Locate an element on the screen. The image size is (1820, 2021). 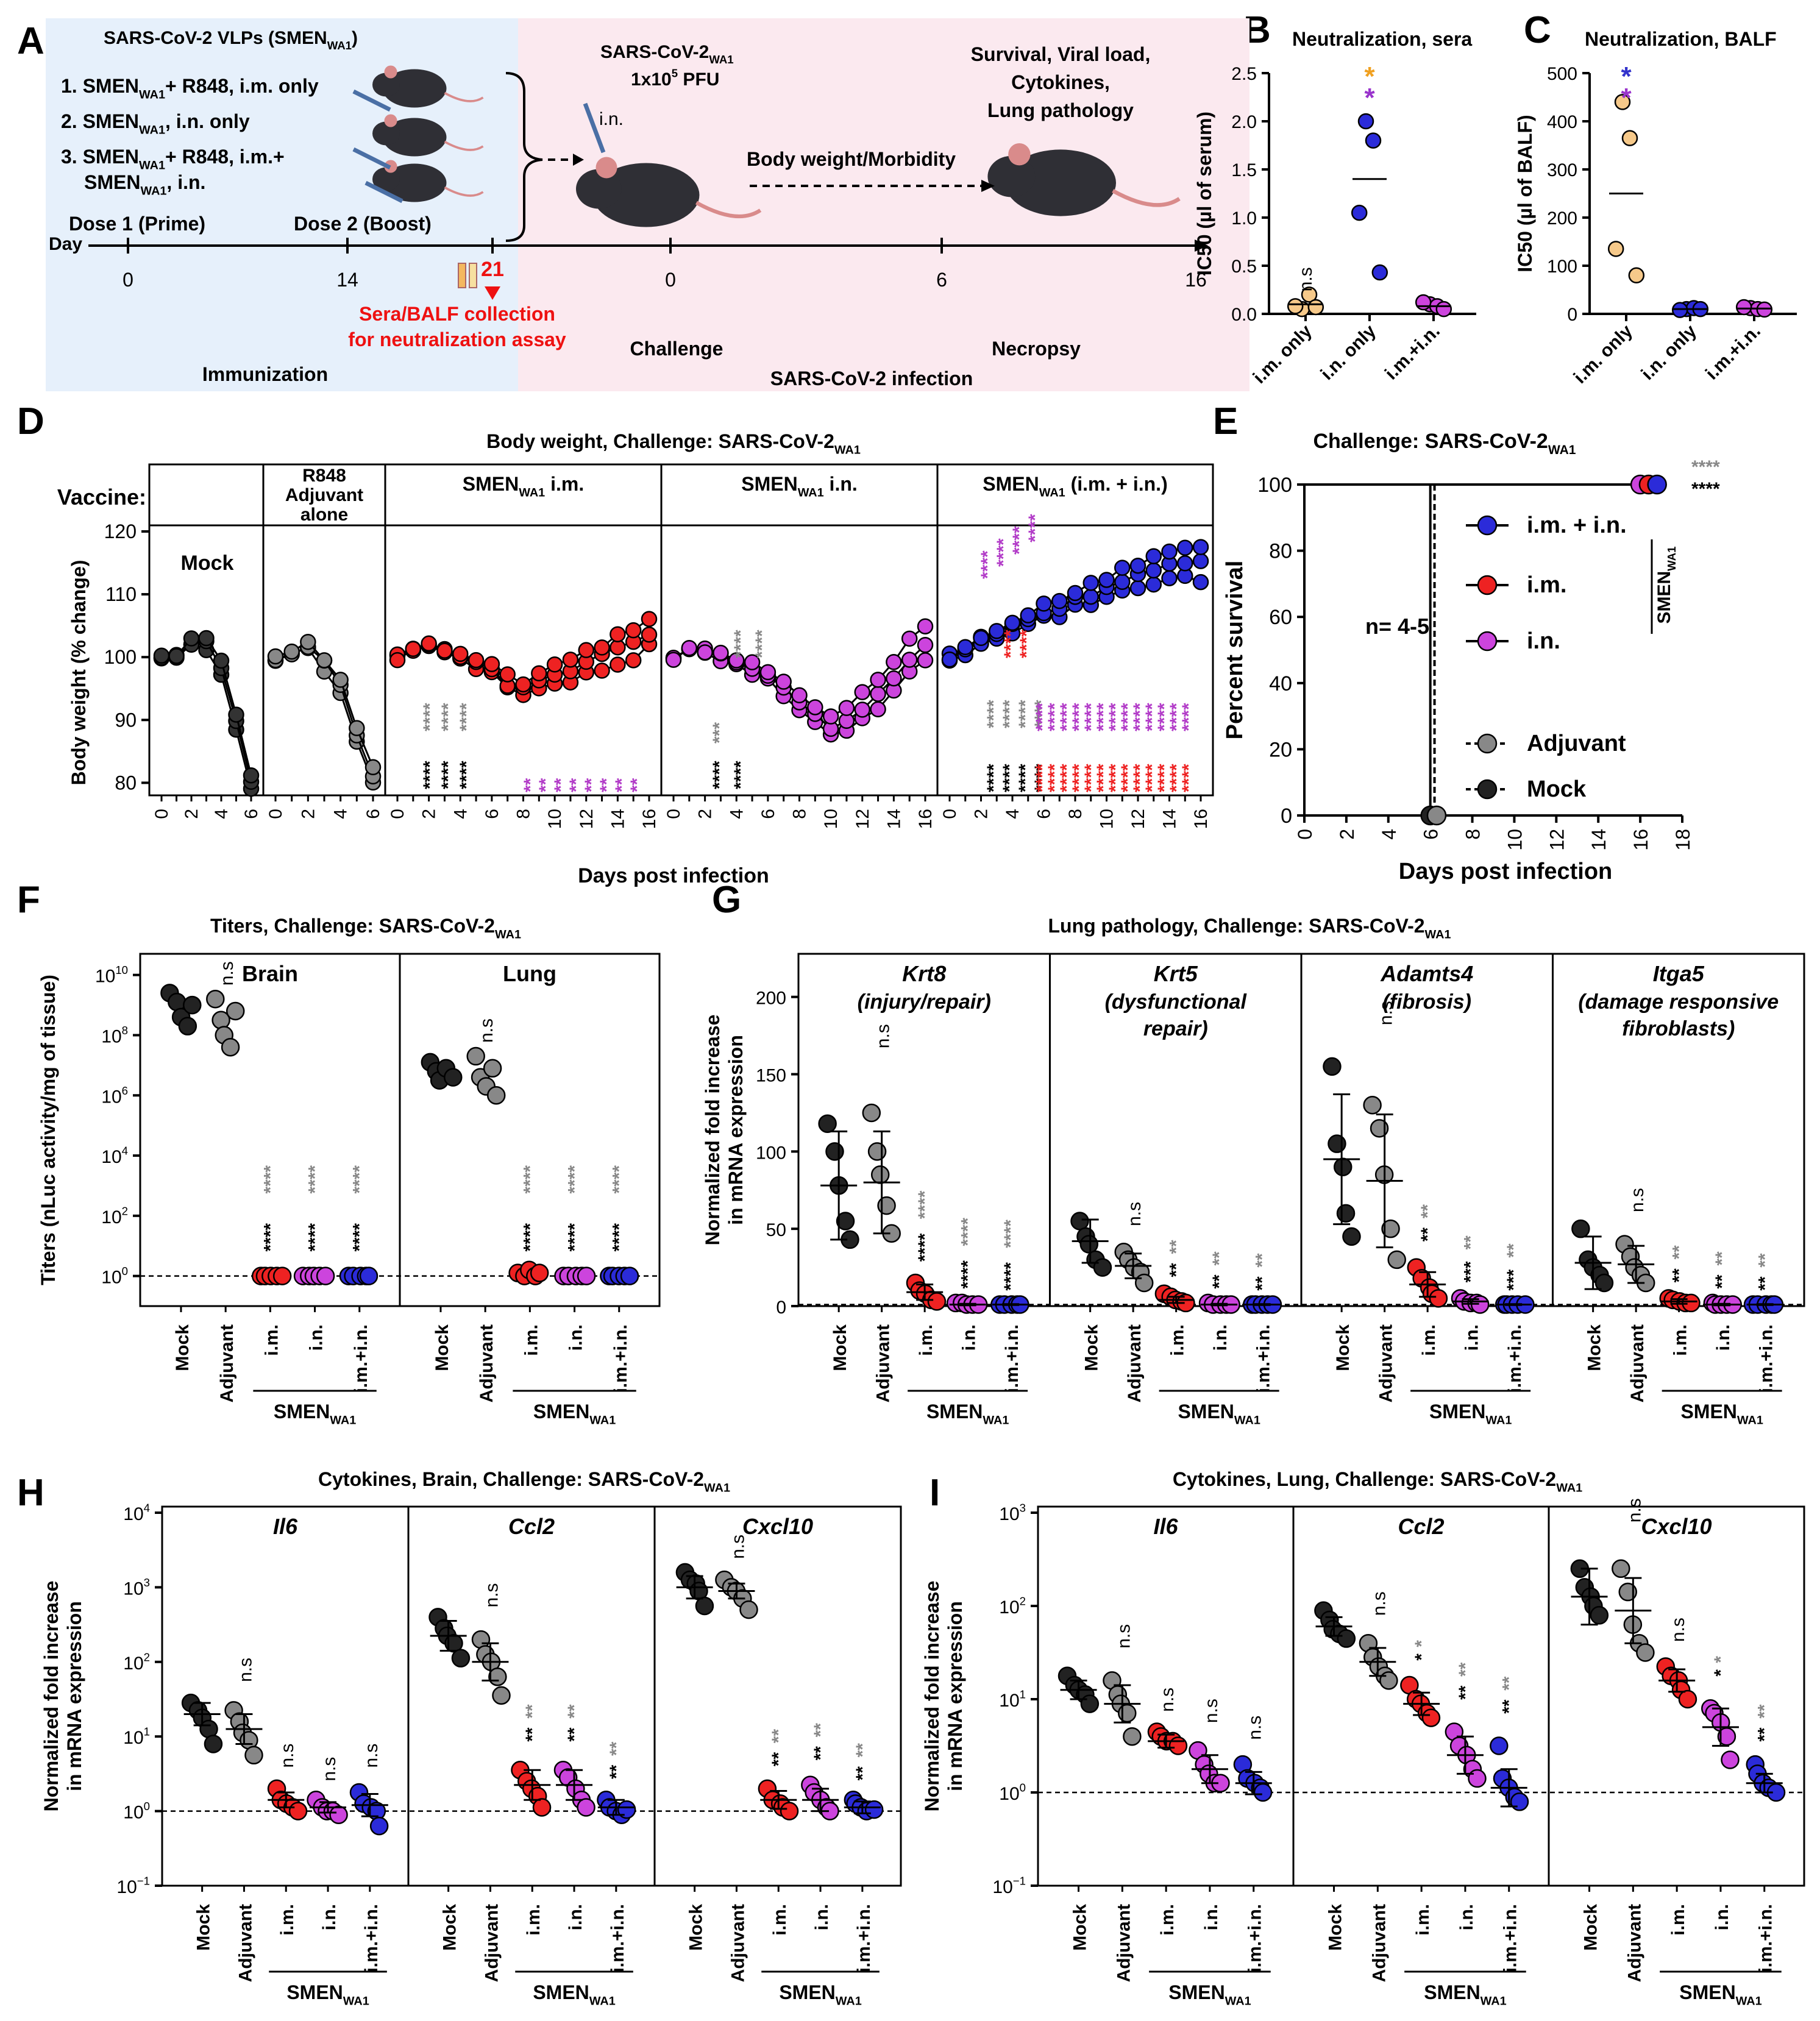
label-part: + R848, i.m.+ is located at coordinates (225, 157).